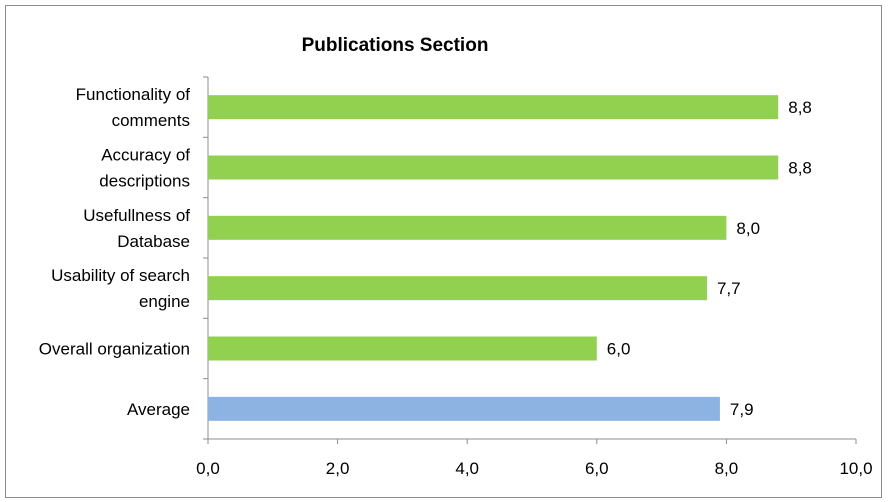 This screenshot has width=889, height=502. I want to click on category-label: Usability of search engine, so click(120, 288).